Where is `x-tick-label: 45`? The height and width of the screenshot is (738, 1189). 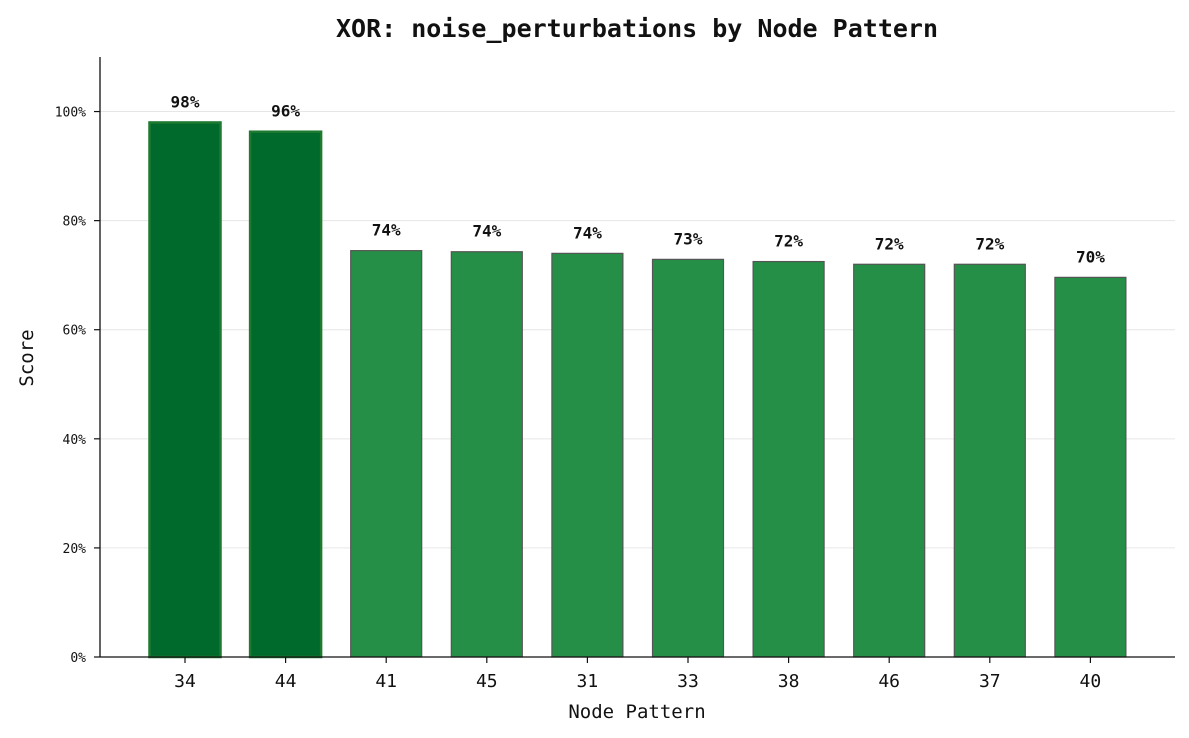
x-tick-label: 45 is located at coordinates (487, 681).